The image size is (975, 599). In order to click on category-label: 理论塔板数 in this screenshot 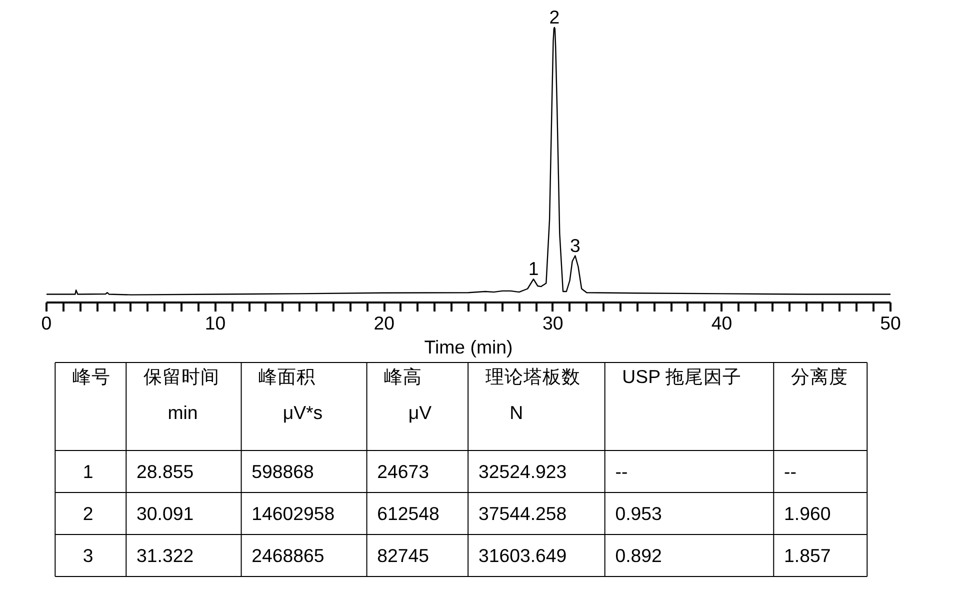, I will do `click(532, 376)`.